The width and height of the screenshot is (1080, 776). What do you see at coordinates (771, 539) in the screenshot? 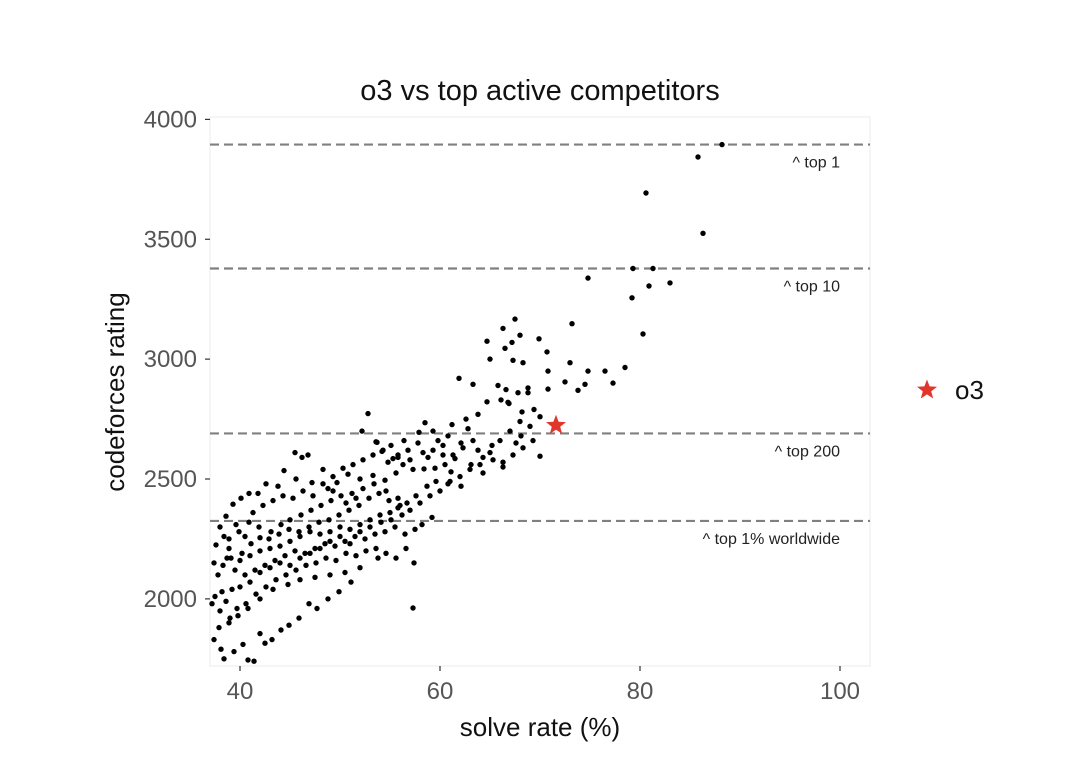
I see `reference-line-label: ^ top 1% worldwide` at bounding box center [771, 539].